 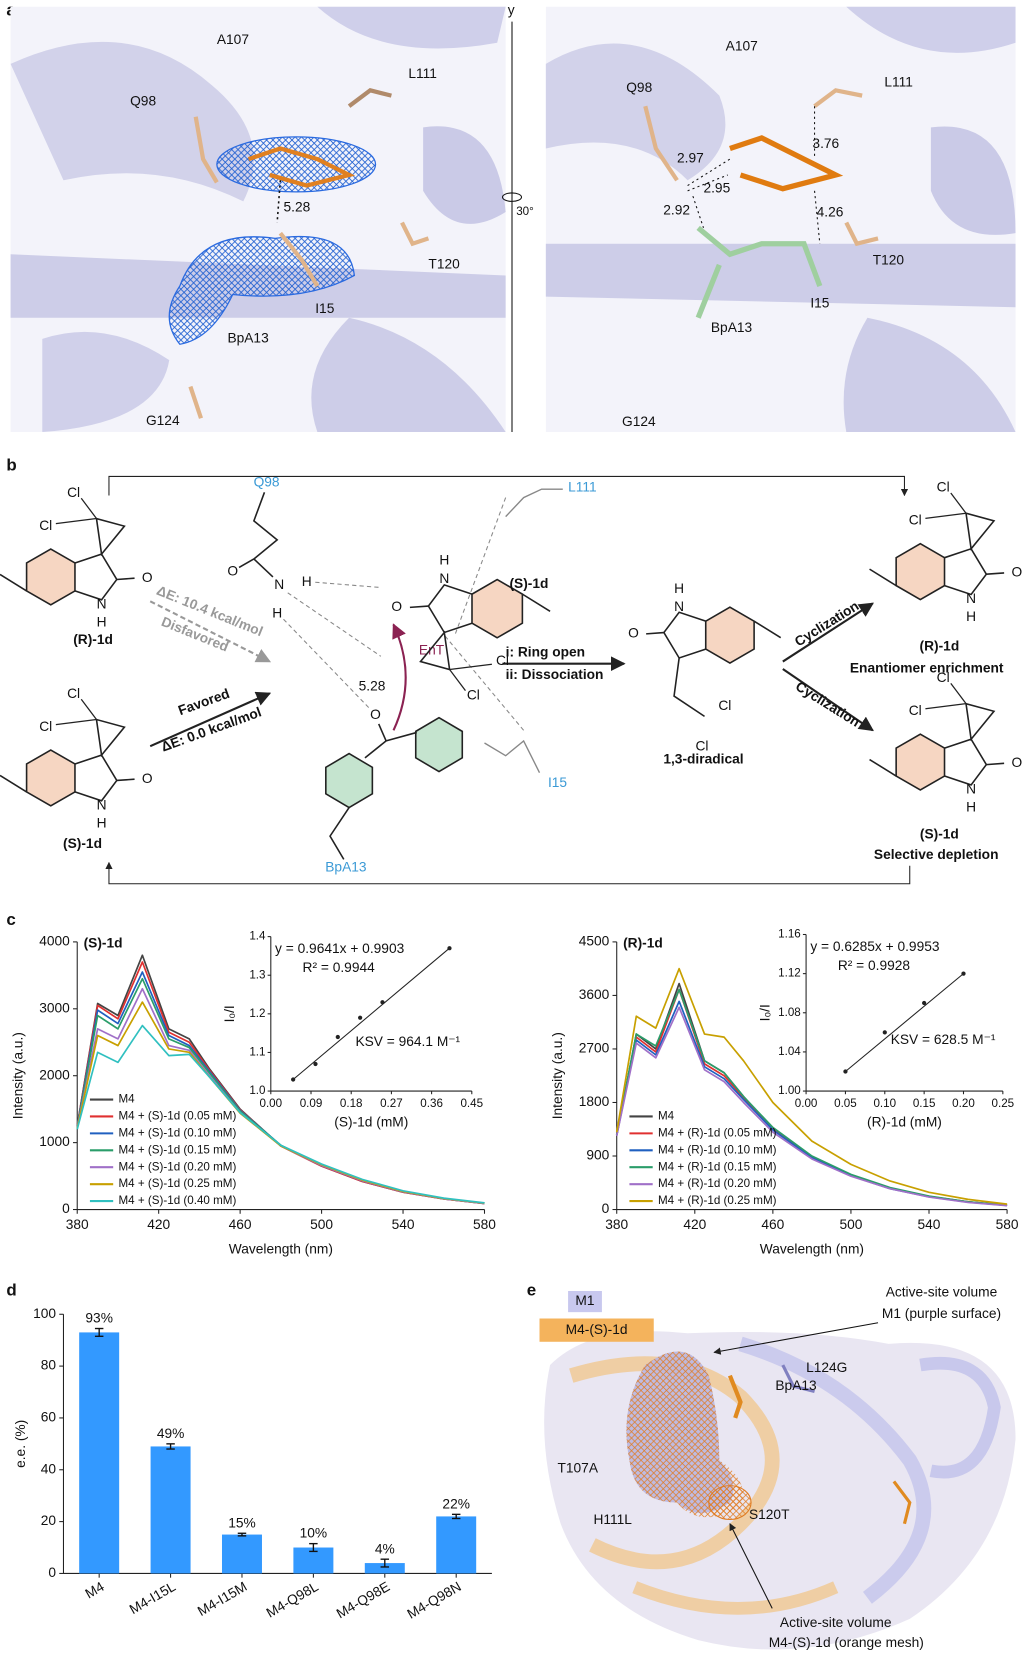 I want to click on y-axis-label: I₀/I, so click(x=765, y=1012).